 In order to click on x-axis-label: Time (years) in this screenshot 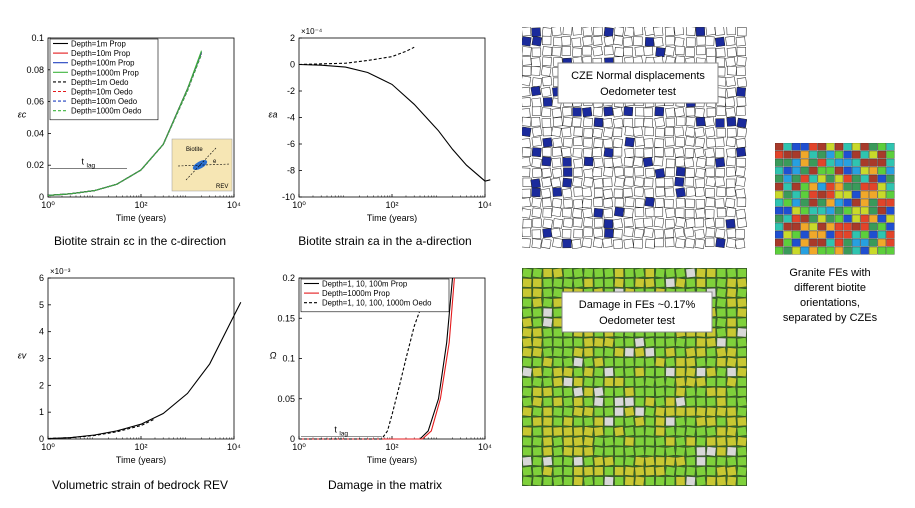, I will do `click(392, 218)`.